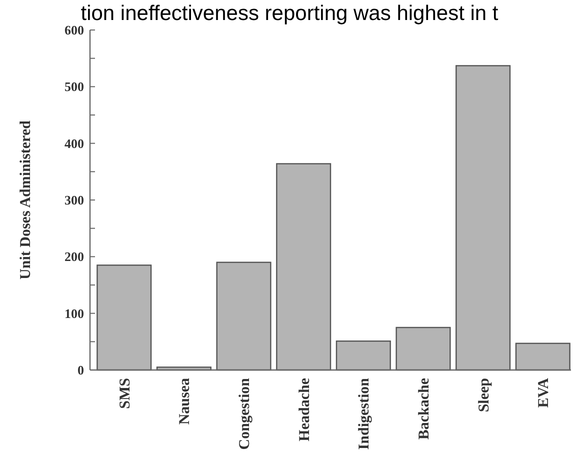 Image resolution: width=579 pixels, height=470 pixels. What do you see at coordinates (245, 413) in the screenshot?
I see `x-tick-label: Congestion` at bounding box center [245, 413].